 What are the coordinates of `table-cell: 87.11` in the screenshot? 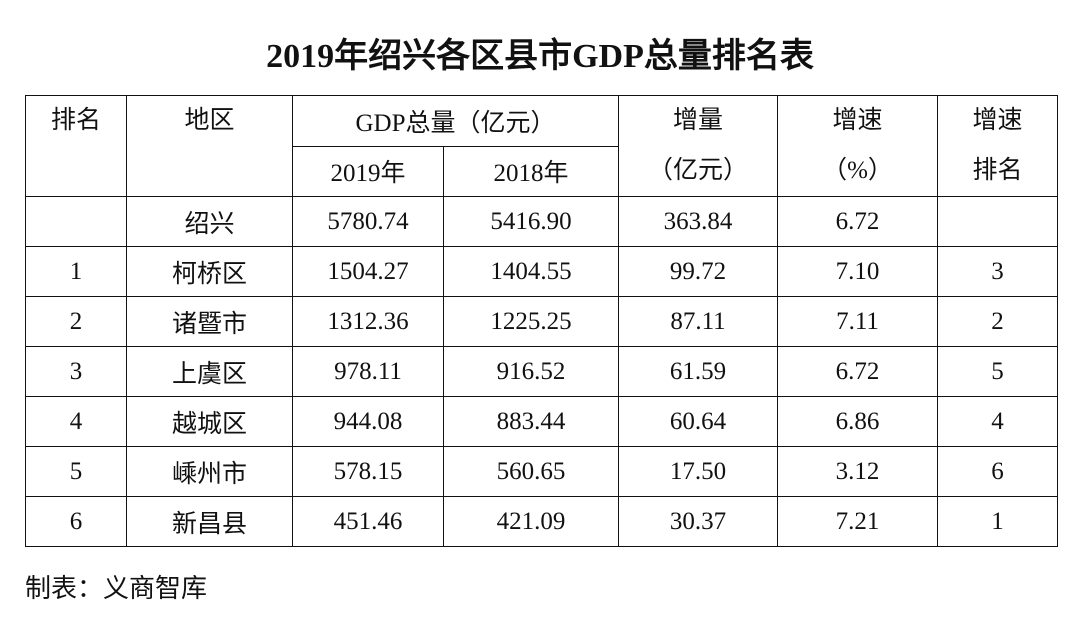 It's located at (698, 321).